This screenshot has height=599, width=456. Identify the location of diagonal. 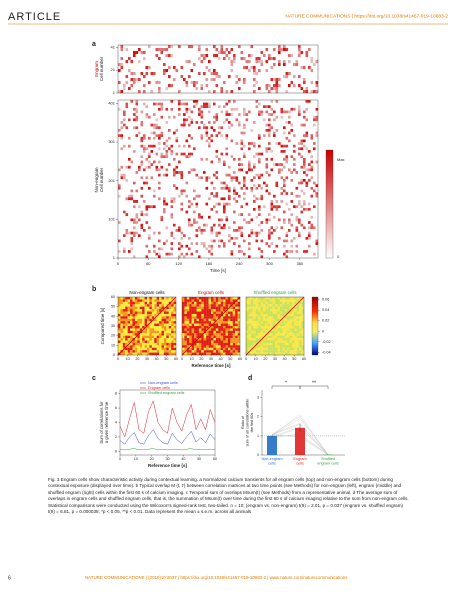
(147, 326).